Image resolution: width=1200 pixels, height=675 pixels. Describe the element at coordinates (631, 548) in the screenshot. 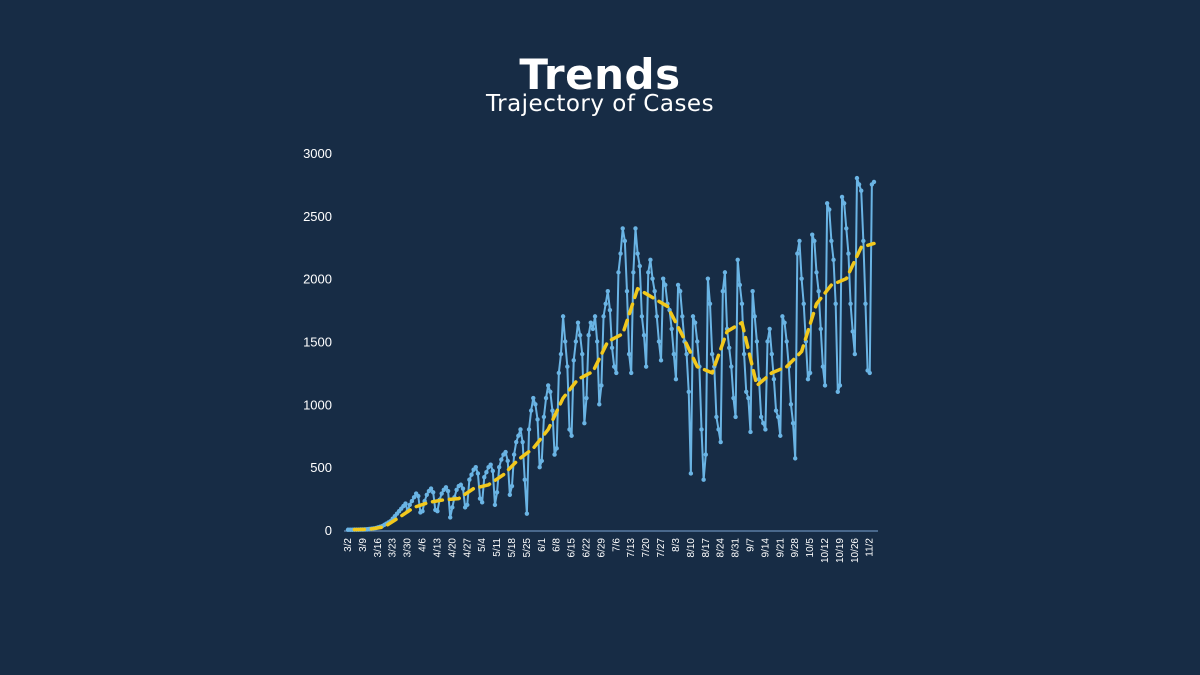

I see `x-tick-label: 7/13` at that location.